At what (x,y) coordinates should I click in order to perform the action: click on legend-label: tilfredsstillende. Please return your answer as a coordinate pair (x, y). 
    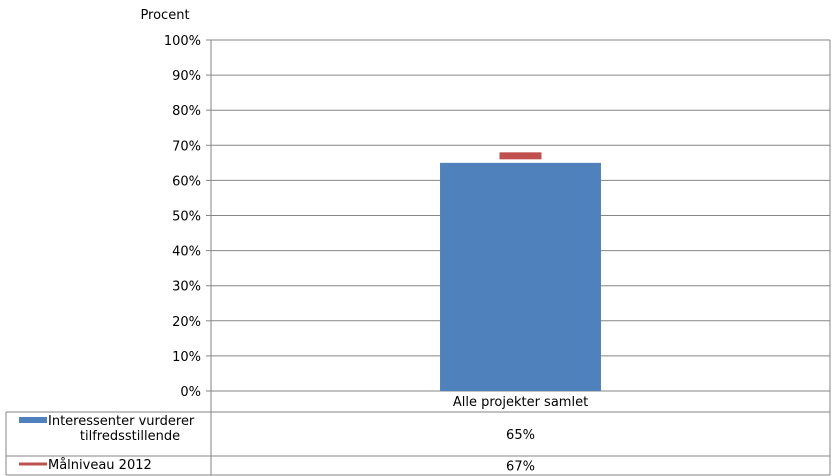
    Looking at the image, I should click on (130, 436).